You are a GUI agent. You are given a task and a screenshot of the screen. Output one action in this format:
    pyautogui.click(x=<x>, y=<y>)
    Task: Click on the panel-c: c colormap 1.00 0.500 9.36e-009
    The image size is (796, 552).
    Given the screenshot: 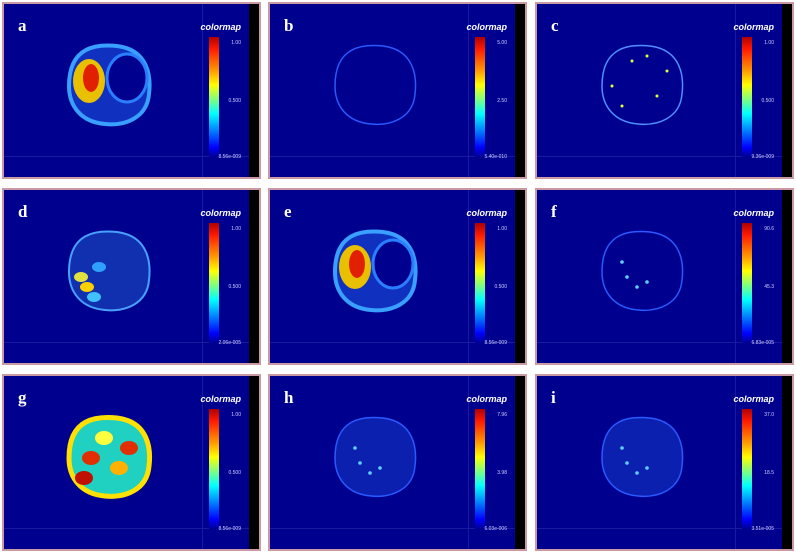 What is the action you would take?
    pyautogui.click(x=664, y=90)
    